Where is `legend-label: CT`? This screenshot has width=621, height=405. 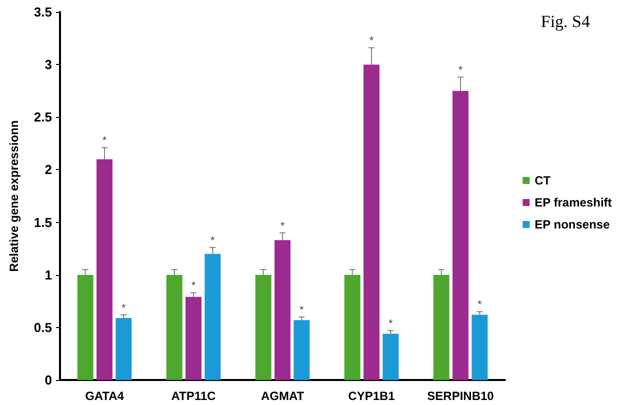 legend-label: CT is located at coordinates (543, 181).